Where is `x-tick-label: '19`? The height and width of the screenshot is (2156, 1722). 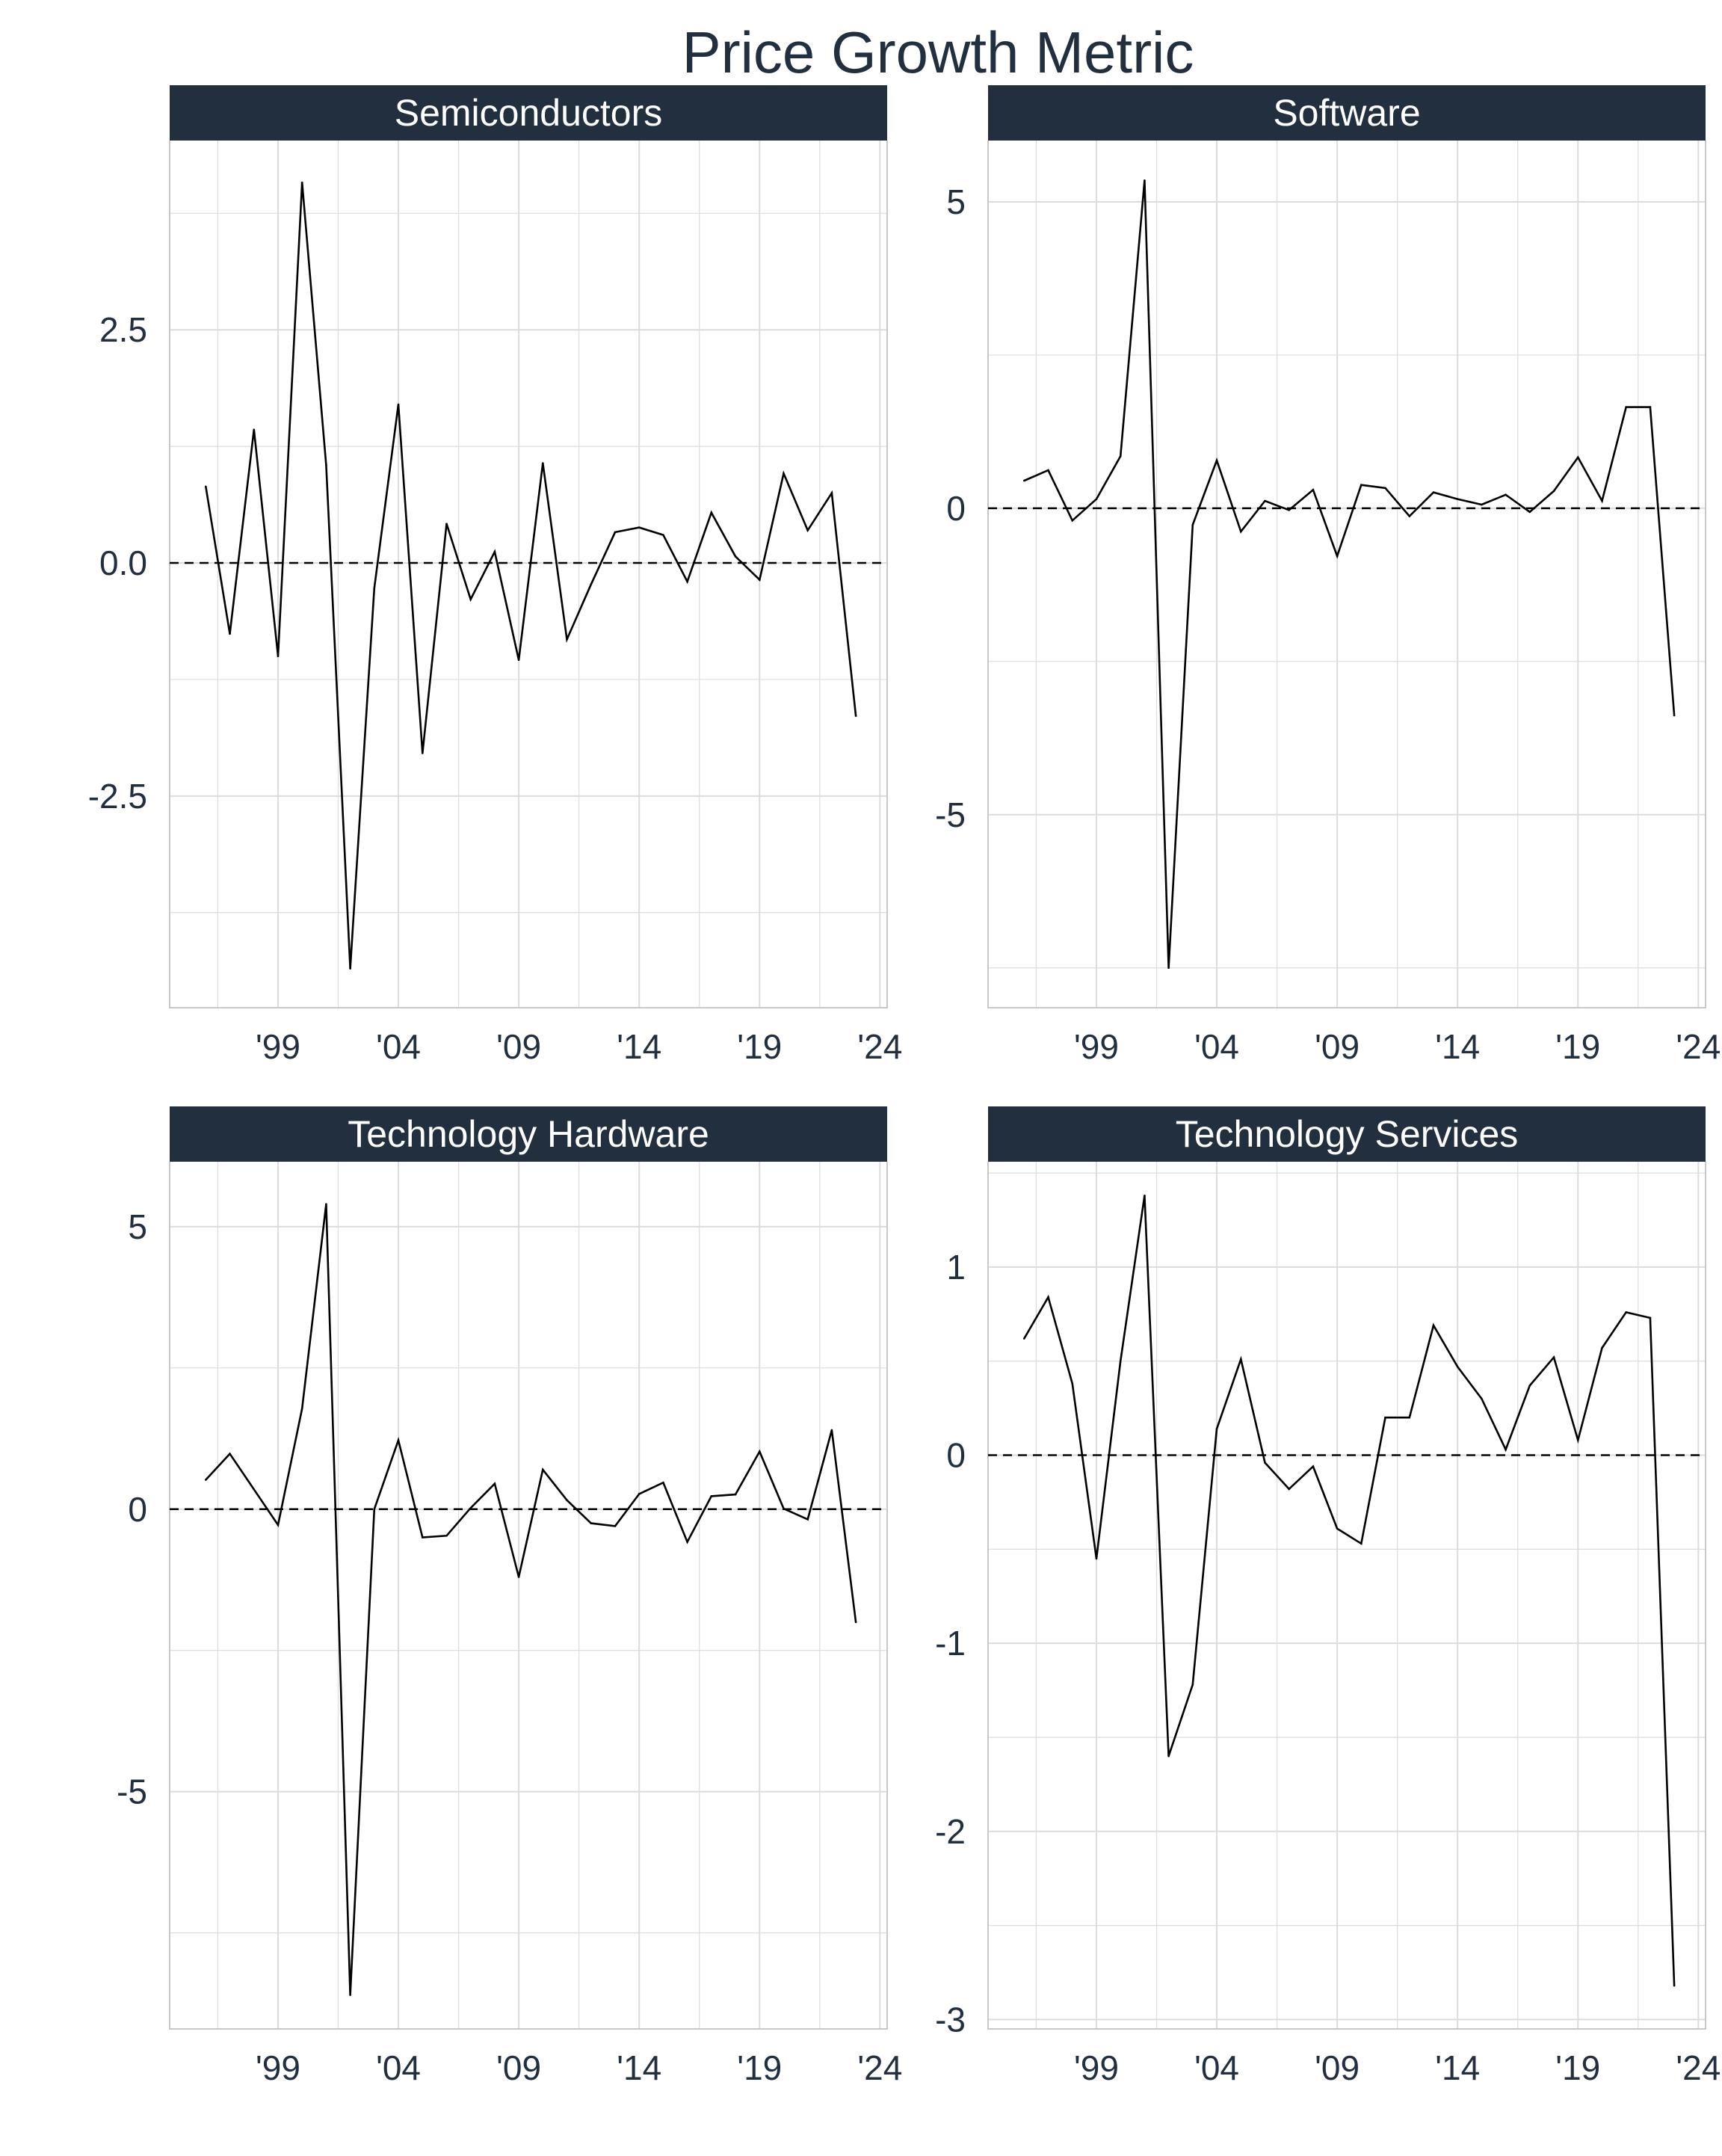 x-tick-label: '19 is located at coordinates (1577, 2067).